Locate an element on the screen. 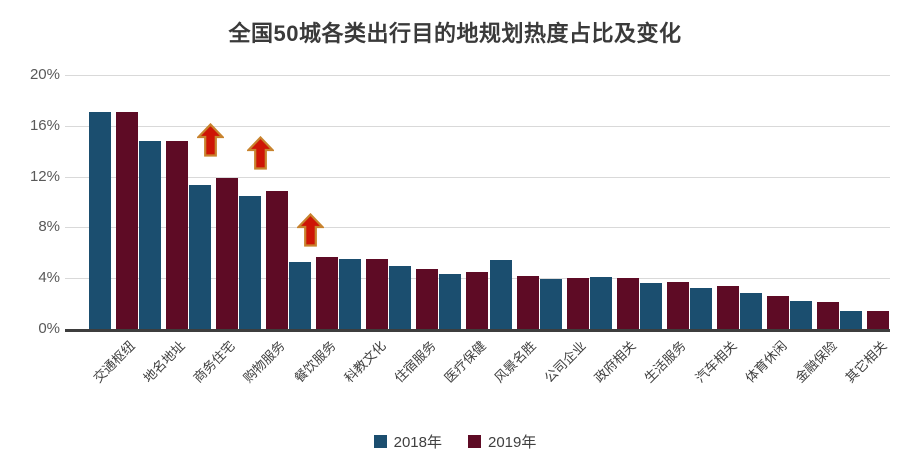  bar-2018年-生活服务 is located at coordinates (650, 306).